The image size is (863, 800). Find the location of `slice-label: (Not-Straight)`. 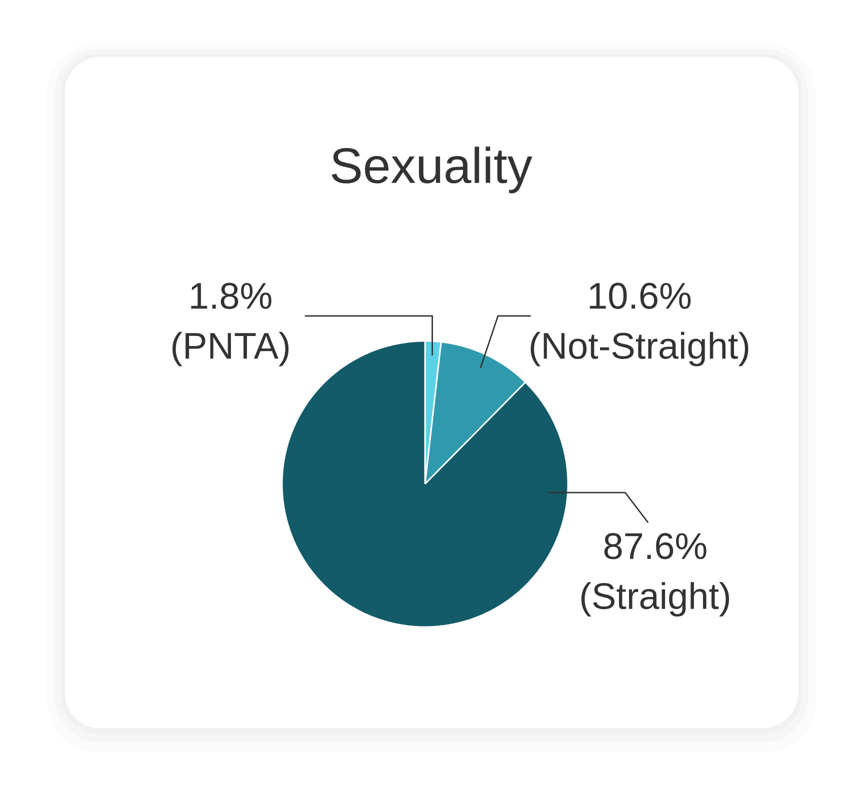

slice-label: (Not-Straight) is located at coordinates (639, 349).